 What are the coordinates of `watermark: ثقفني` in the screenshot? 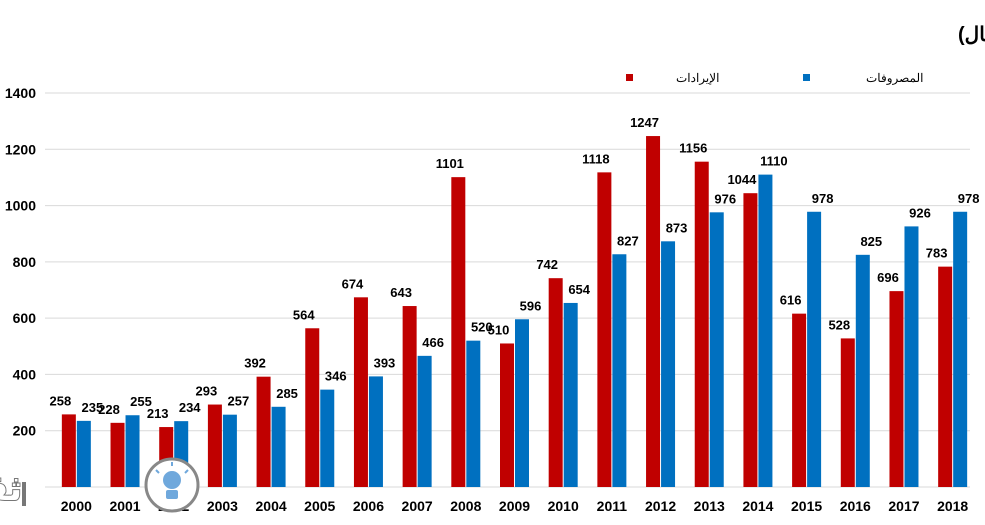 It's located at (100, 485).